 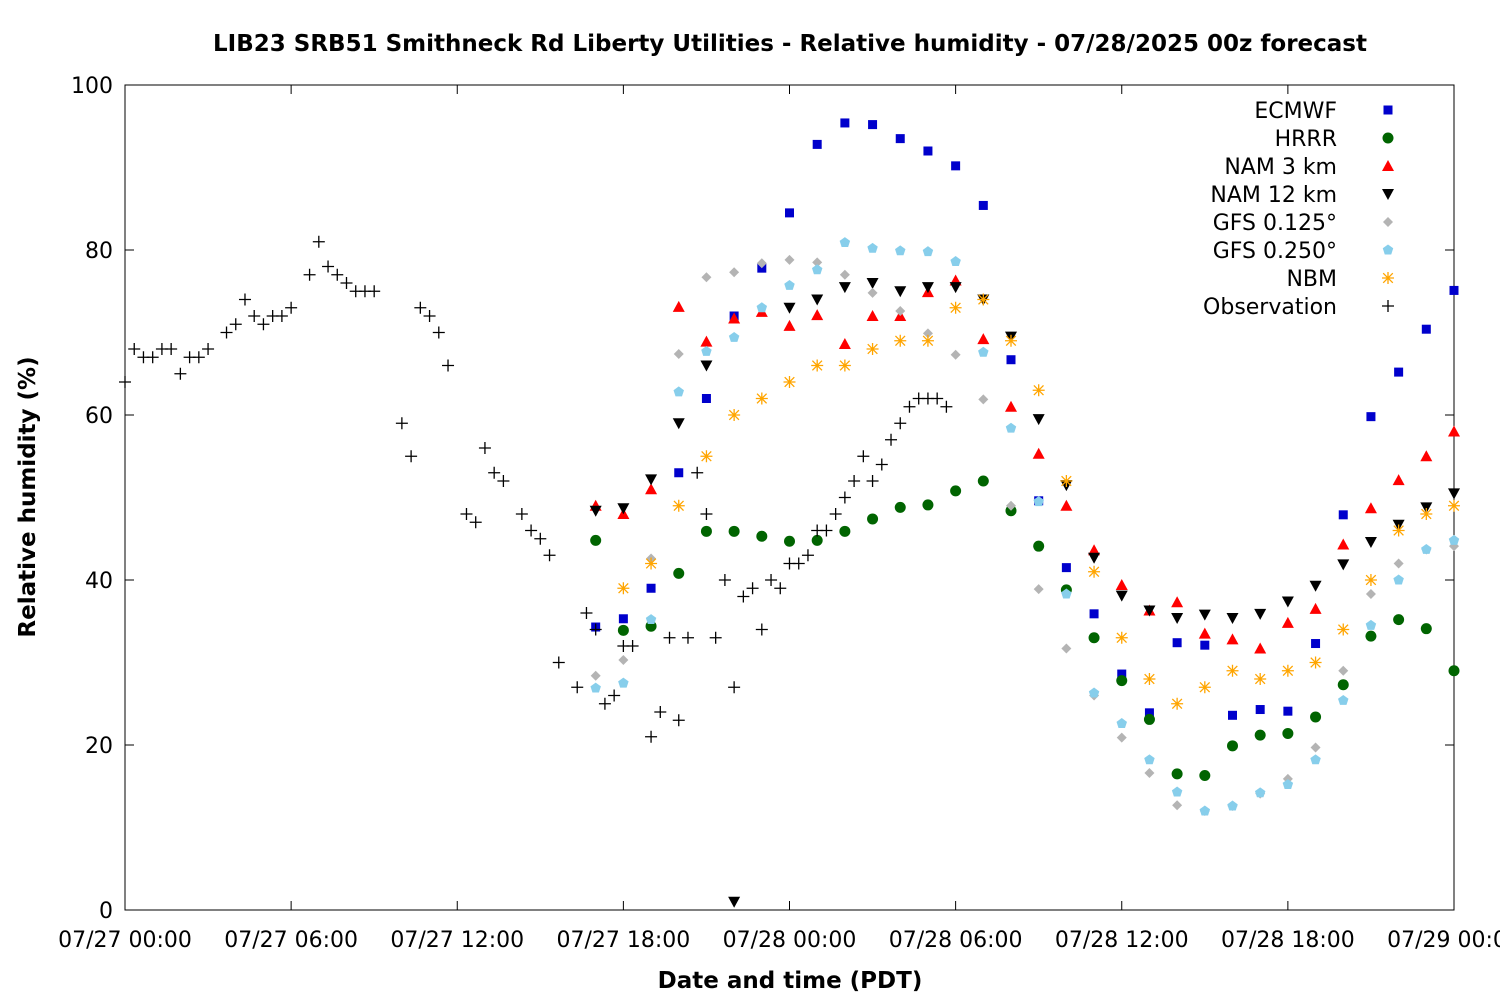 What do you see at coordinates (28, 496) in the screenshot?
I see `y-axis-label: Relative humidity (%)` at bounding box center [28, 496].